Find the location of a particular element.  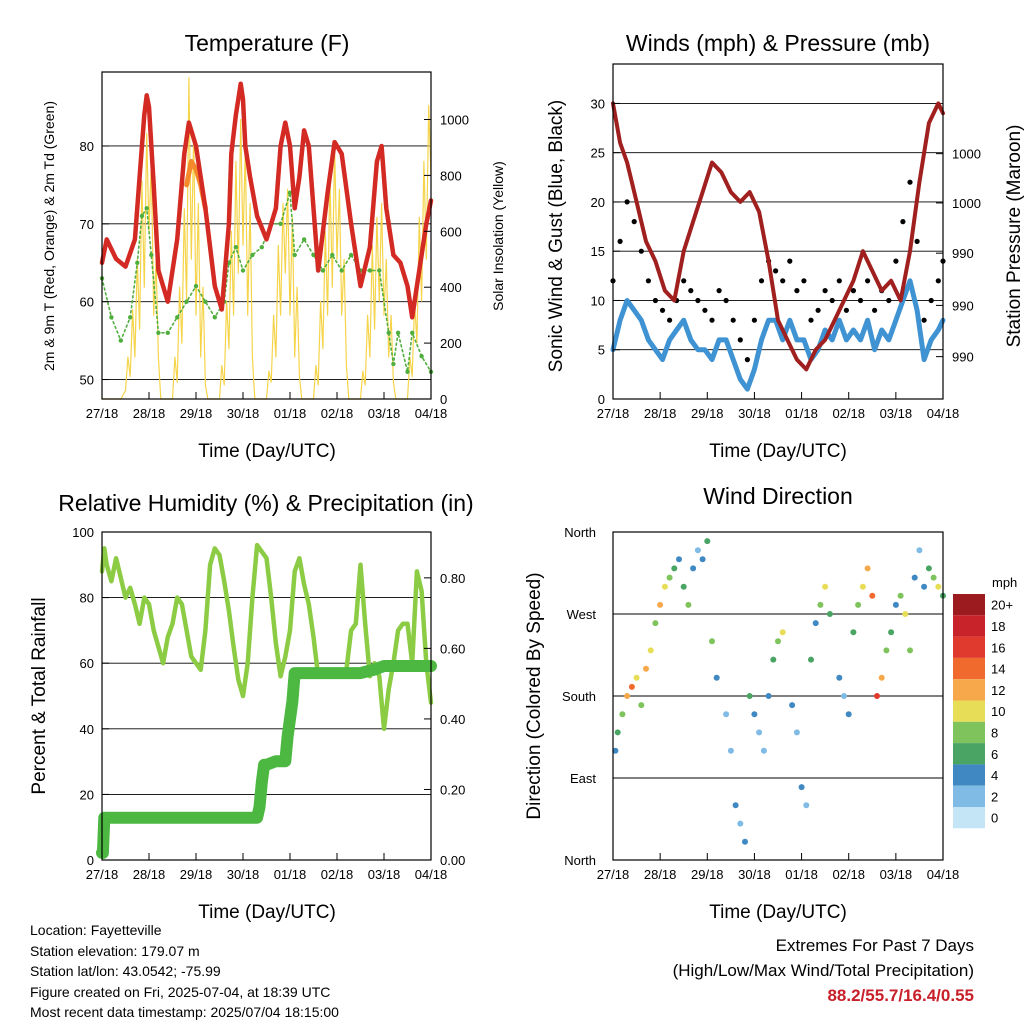

winds-series is located at coordinates (778, 246).